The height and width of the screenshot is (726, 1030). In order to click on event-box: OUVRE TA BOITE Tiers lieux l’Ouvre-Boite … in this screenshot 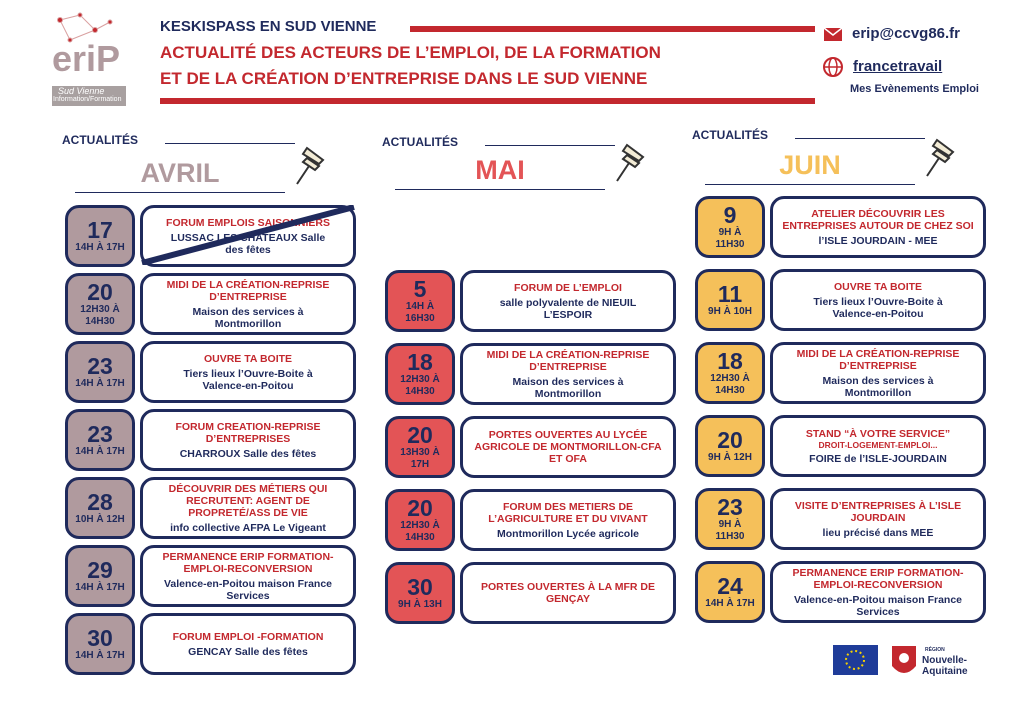, I will do `click(878, 300)`.